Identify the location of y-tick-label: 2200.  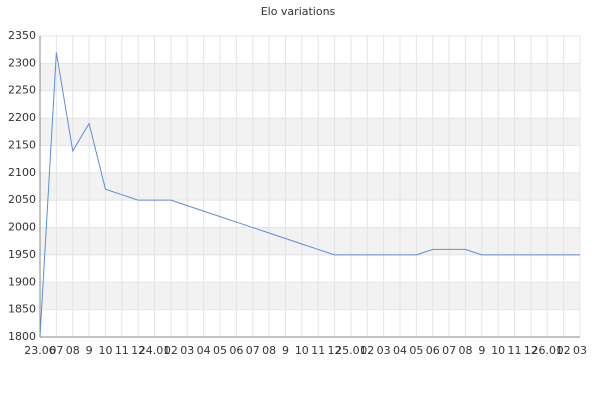
(22, 117).